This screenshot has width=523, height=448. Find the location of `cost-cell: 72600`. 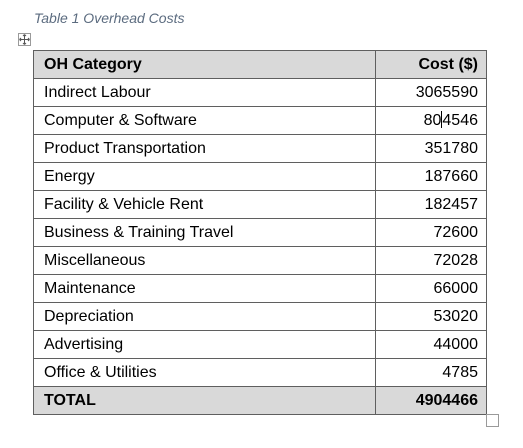

cost-cell: 72600 is located at coordinates (431, 232).